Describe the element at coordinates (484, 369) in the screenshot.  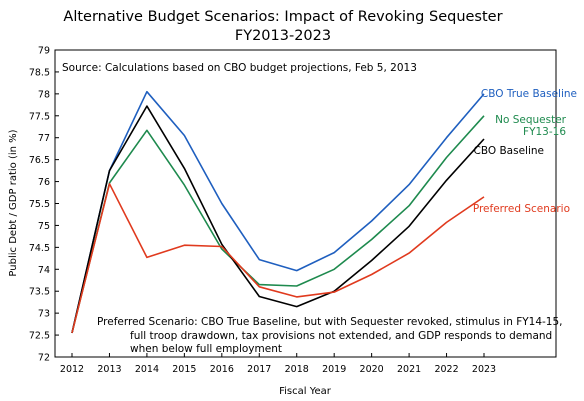
I see `x-tick-label: 2023` at that location.